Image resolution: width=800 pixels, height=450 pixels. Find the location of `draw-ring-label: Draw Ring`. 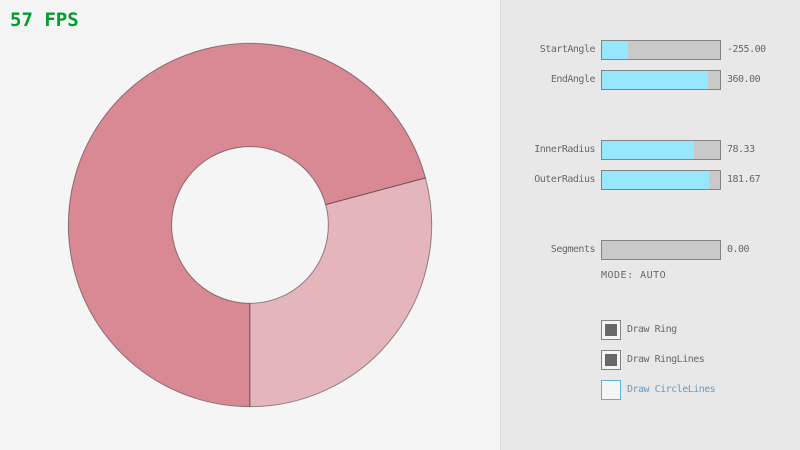

draw-ring-label: Draw Ring is located at coordinates (652, 329).